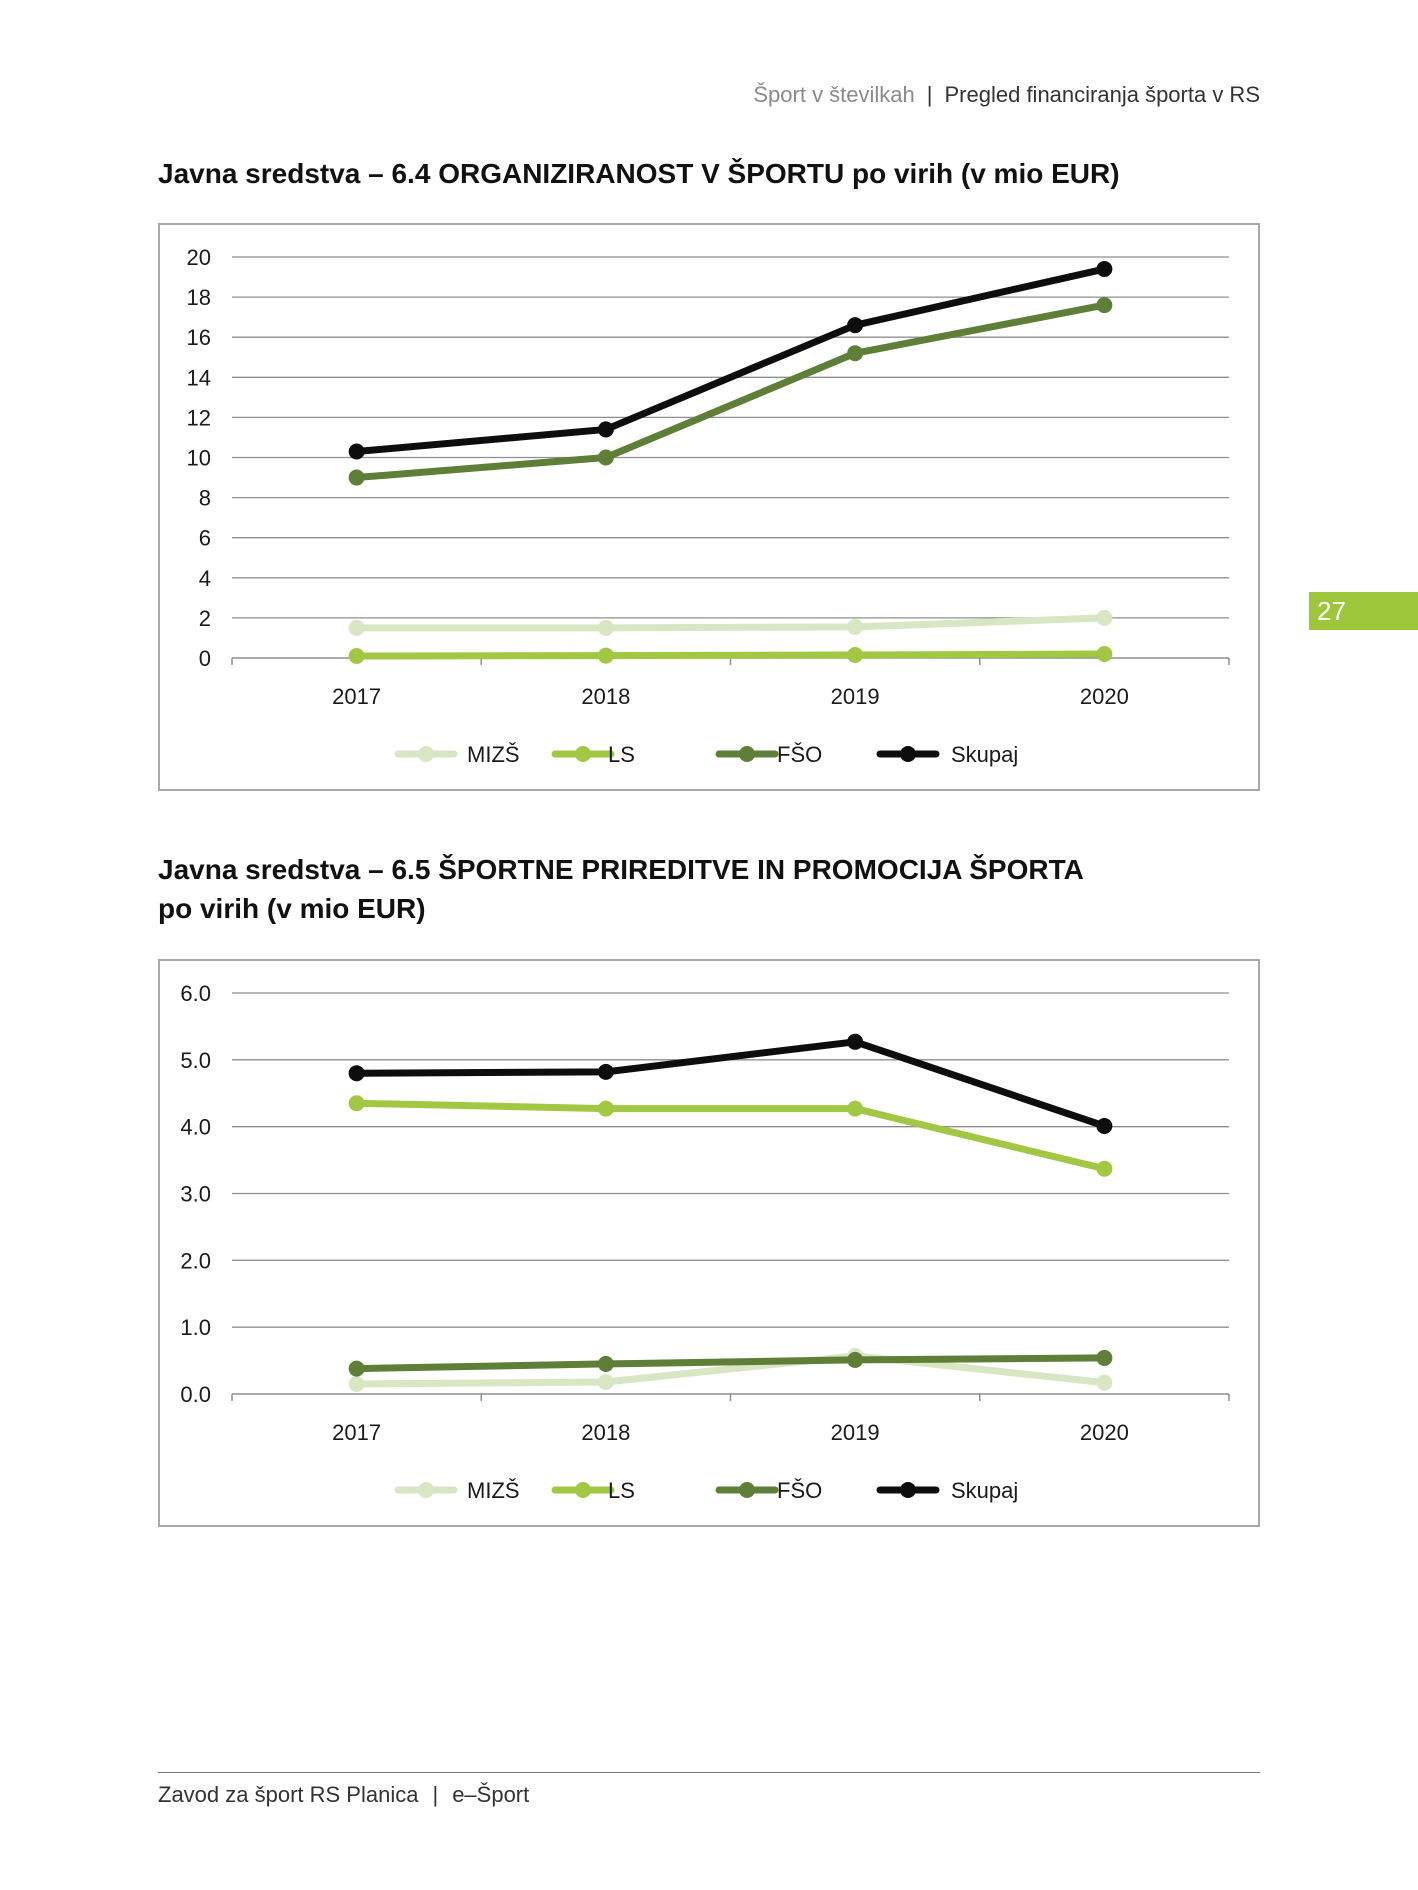 This screenshot has width=1418, height=1890. I want to click on header-publication: Šport v številkah, so click(834, 94).